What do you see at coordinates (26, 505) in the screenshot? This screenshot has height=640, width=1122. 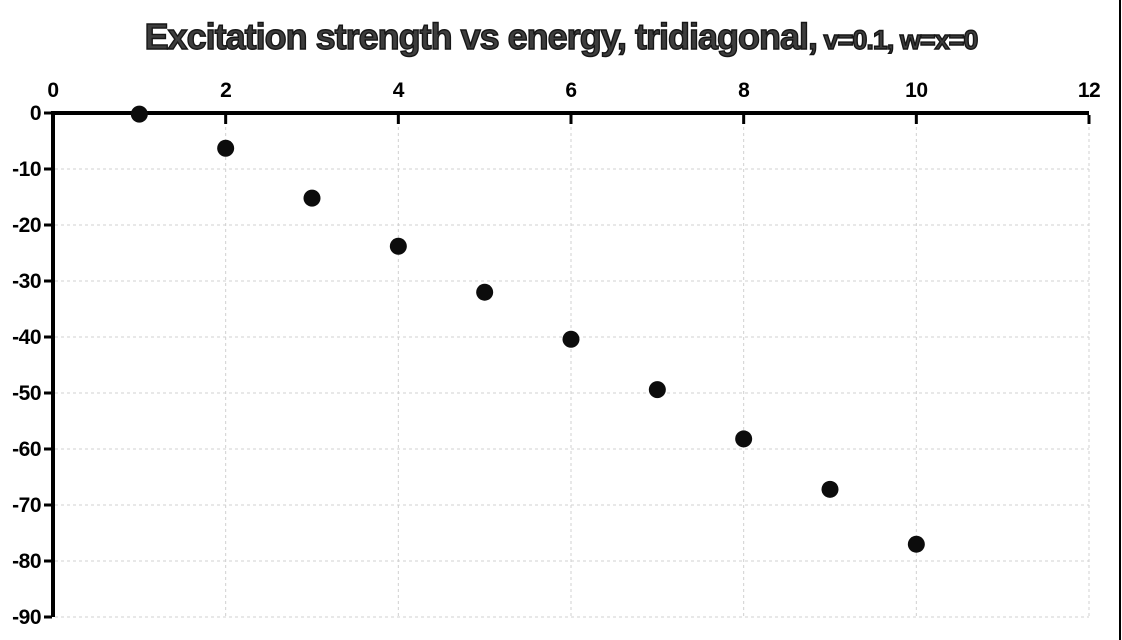 I see `y-tick-label: -70` at bounding box center [26, 505].